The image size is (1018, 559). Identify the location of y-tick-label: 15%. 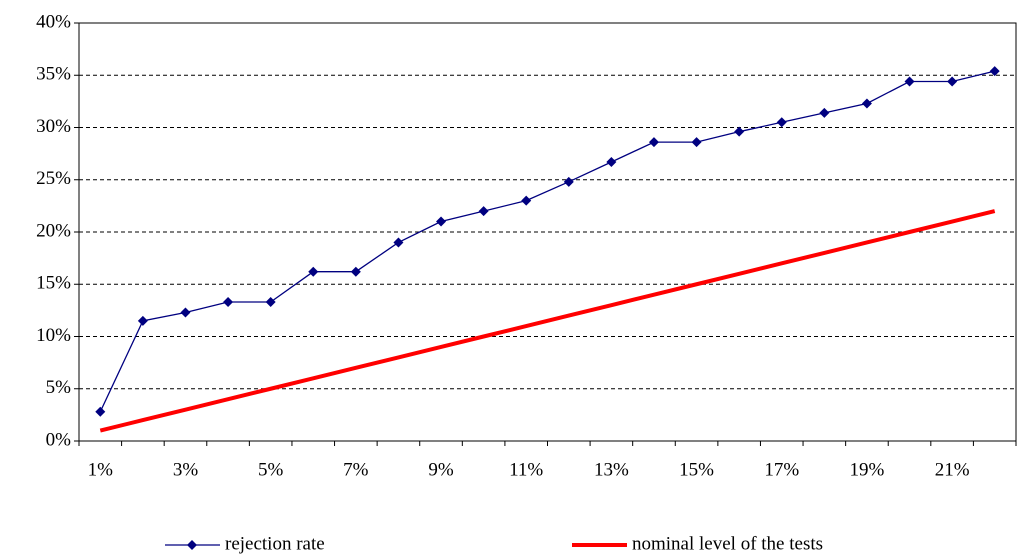
(53, 283).